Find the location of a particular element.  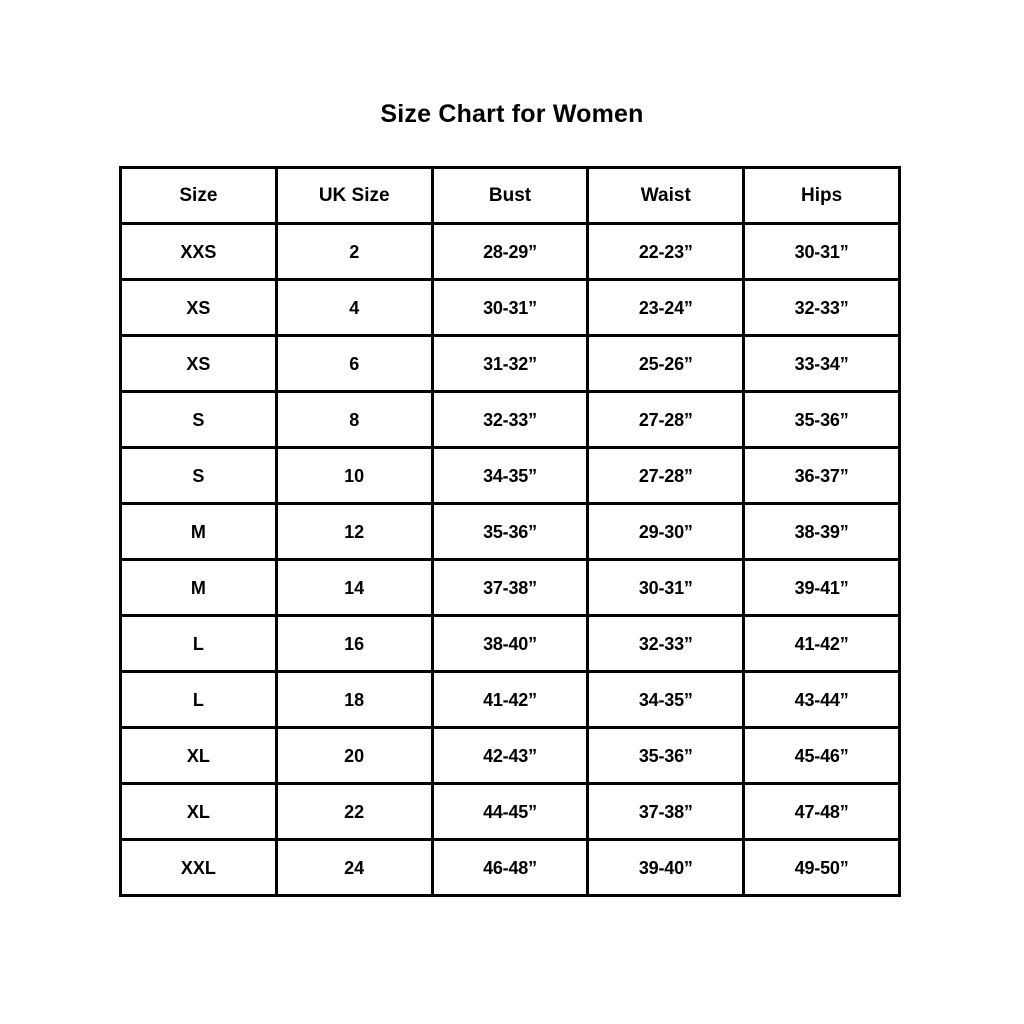

cell-bust: 41-42” is located at coordinates (510, 699).